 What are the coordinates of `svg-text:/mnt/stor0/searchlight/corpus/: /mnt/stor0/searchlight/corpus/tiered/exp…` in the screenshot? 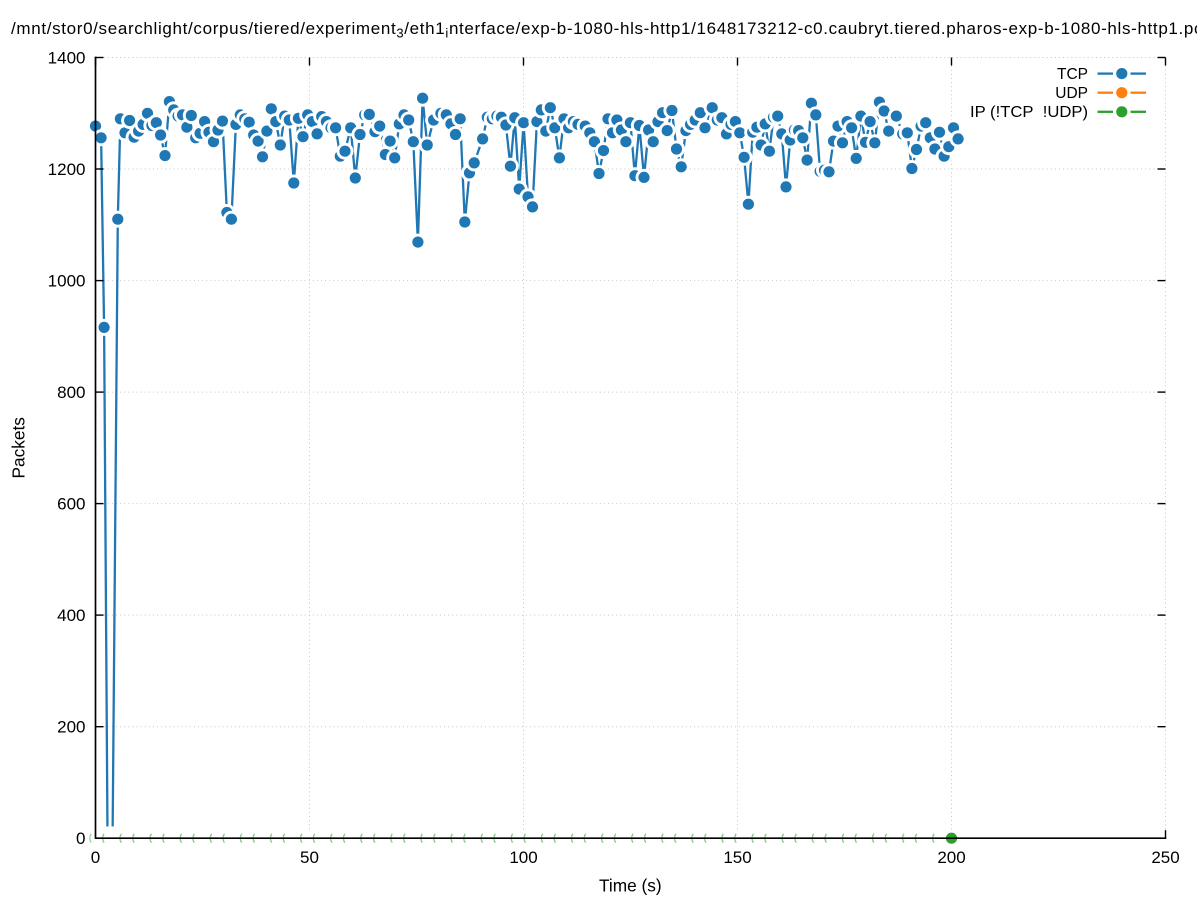 It's located at (604, 30).